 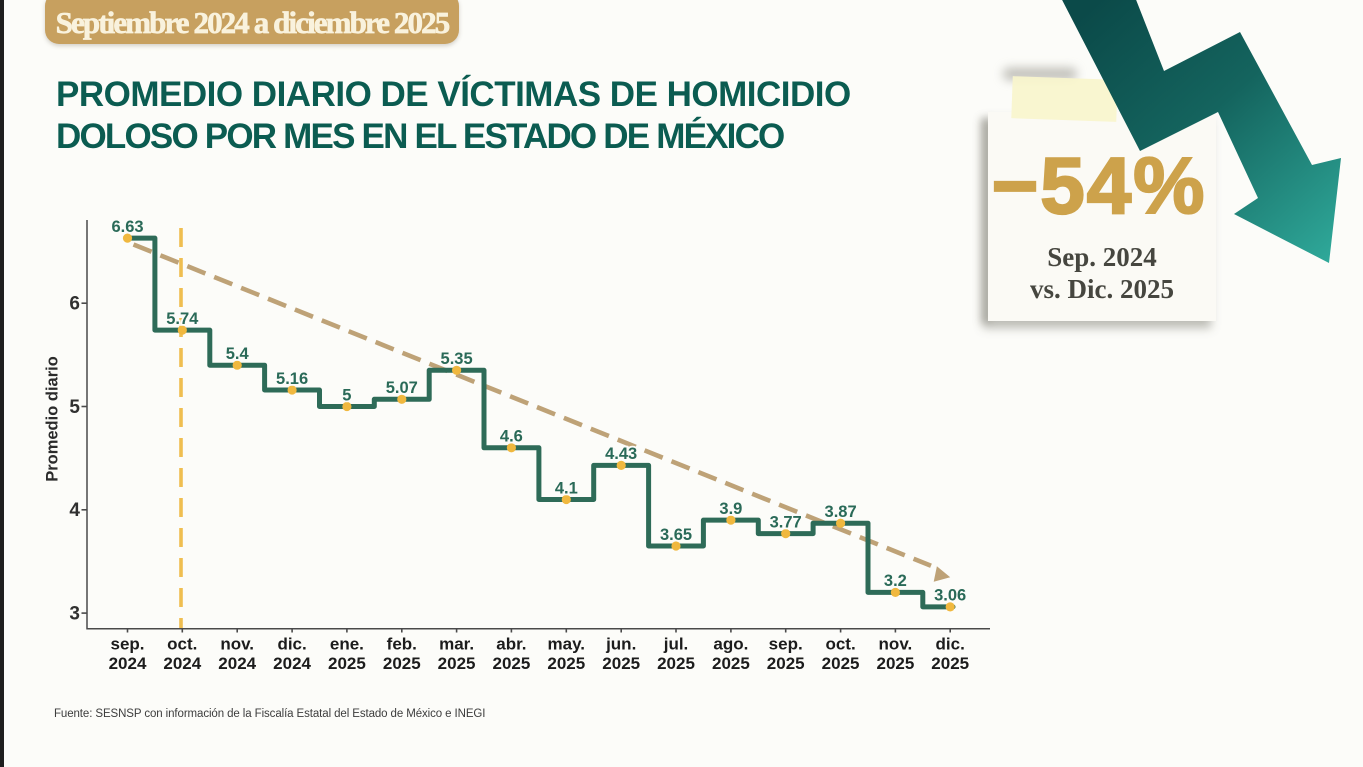 I want to click on svg-text: 6.63, so click(x=127, y=227).